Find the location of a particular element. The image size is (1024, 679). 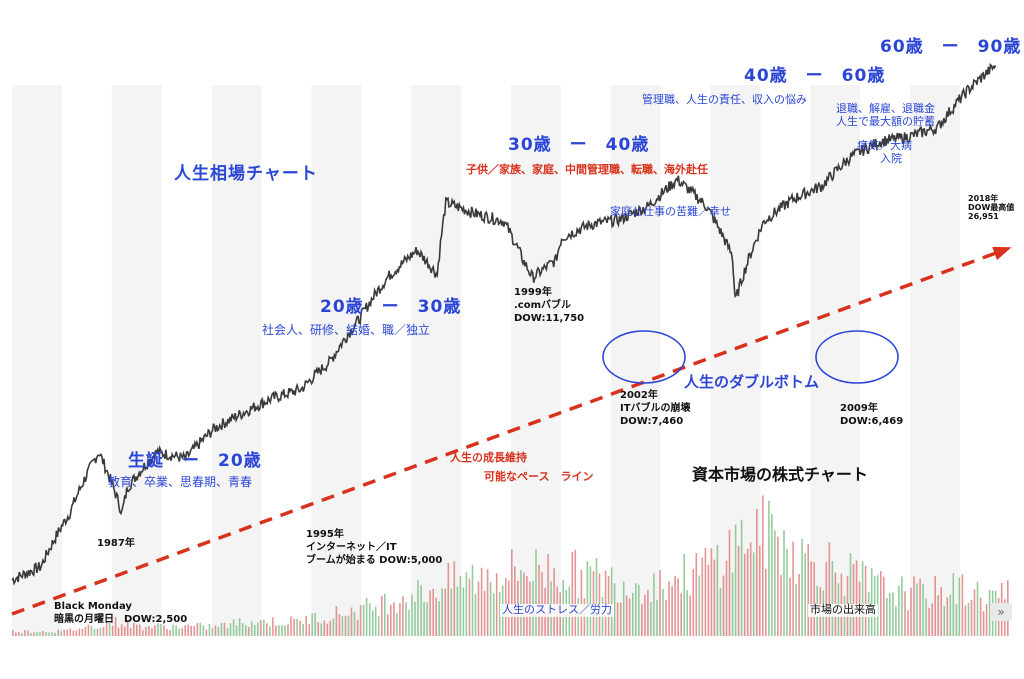

stage2-desc: 社会人、研修、結婚、職／独立 is located at coordinates (346, 330).